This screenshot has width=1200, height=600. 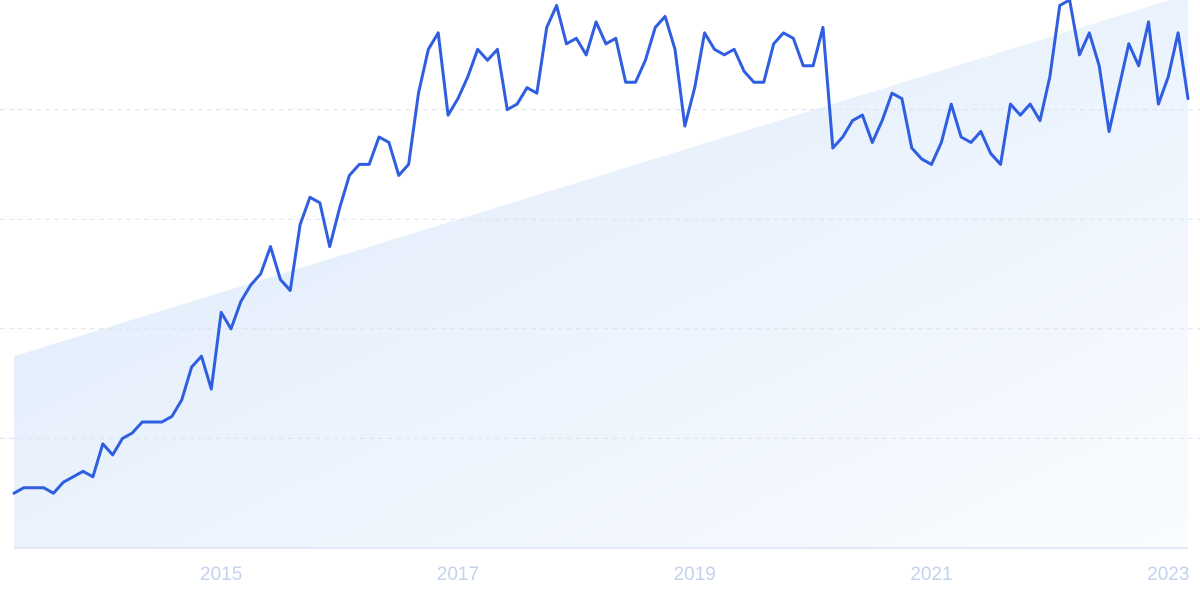 I want to click on x-tick-label: 2017, so click(x=458, y=574).